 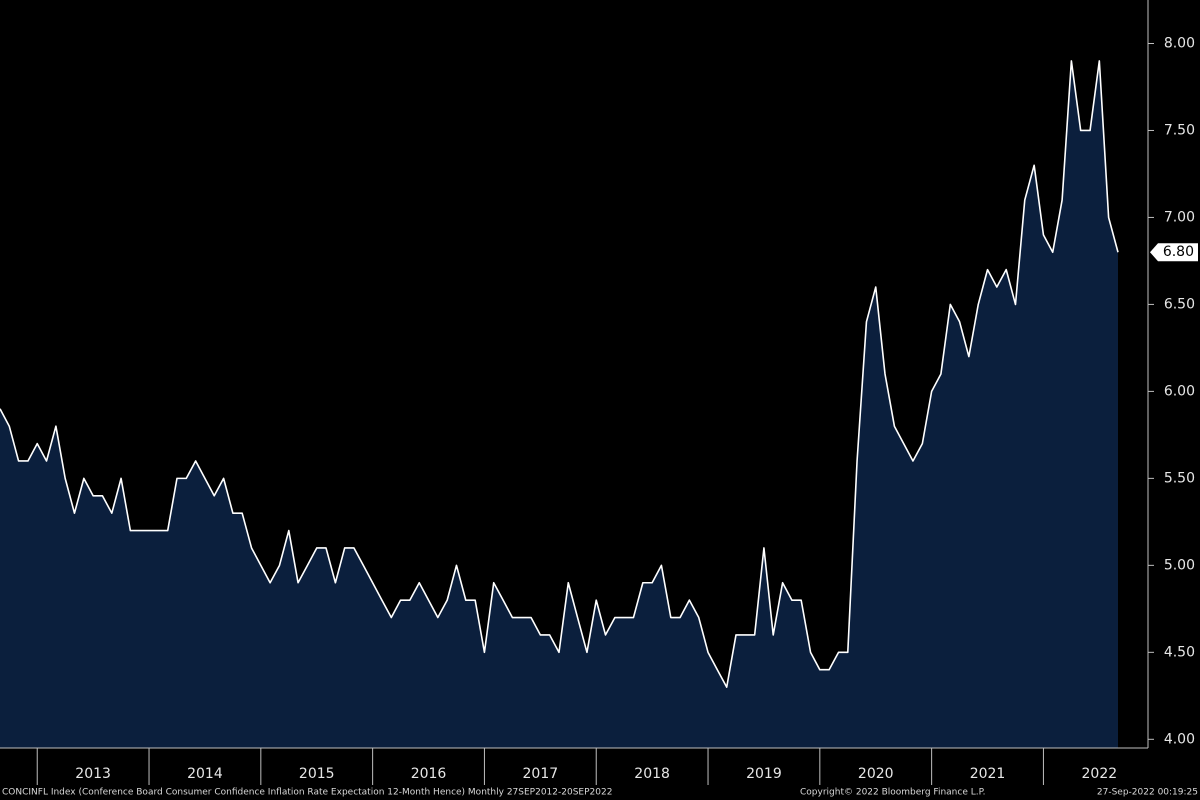 I want to click on x-tick-label: 2015, so click(x=317, y=774).